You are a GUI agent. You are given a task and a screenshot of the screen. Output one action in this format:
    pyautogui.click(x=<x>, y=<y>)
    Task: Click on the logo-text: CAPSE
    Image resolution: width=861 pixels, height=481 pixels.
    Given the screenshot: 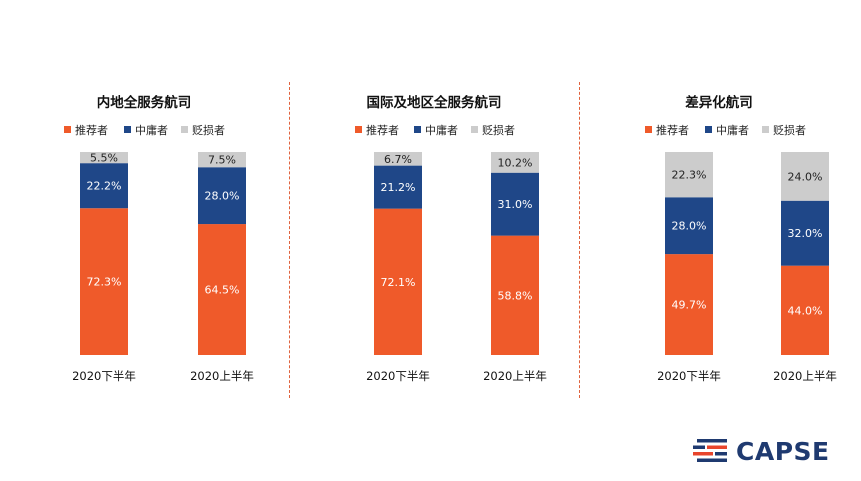 What is the action you would take?
    pyautogui.click(x=783, y=451)
    